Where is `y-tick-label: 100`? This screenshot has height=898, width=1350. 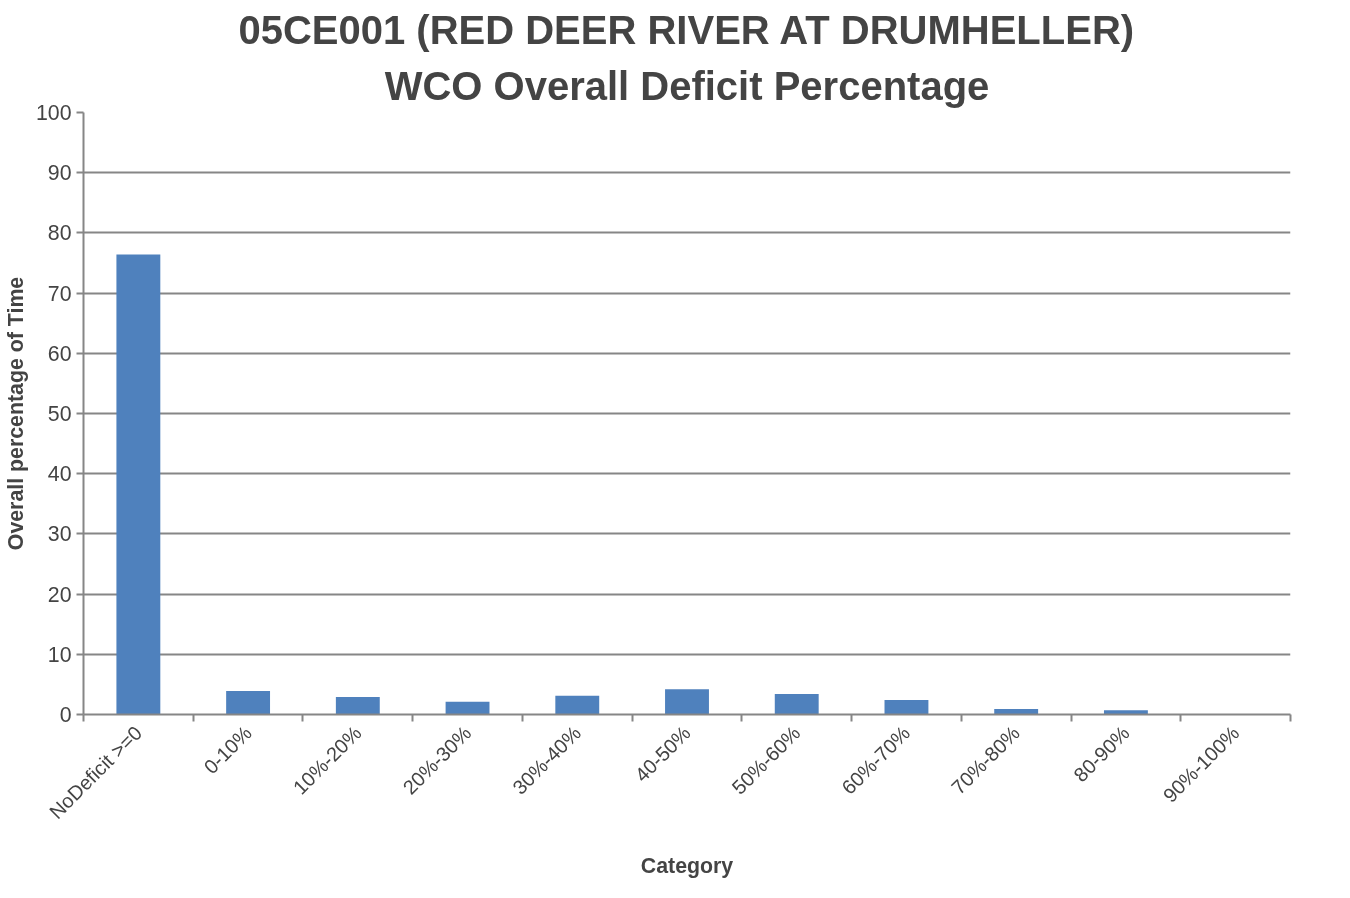 y-tick-label: 100 is located at coordinates (53, 113).